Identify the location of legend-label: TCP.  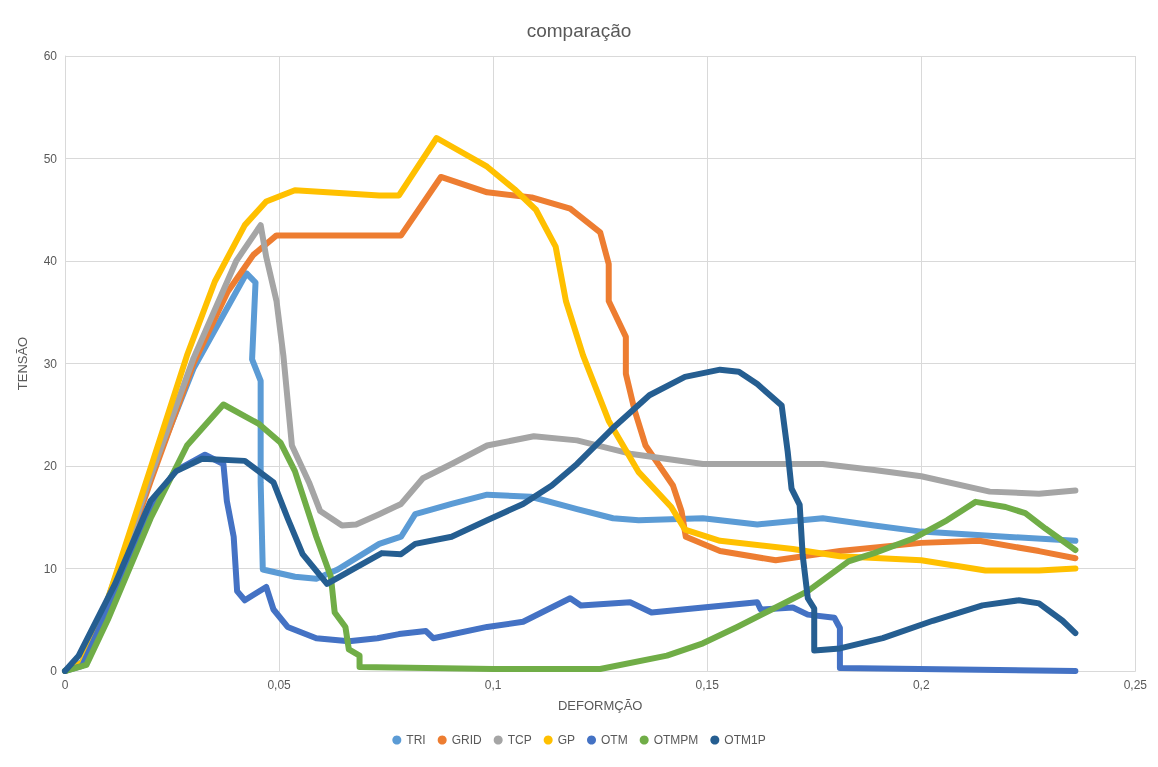
(519, 740).